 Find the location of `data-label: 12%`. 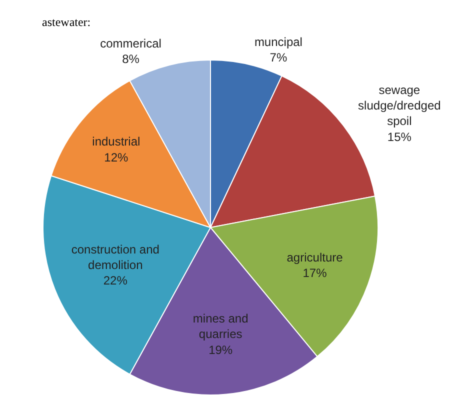

data-label: 12% is located at coordinates (116, 157).